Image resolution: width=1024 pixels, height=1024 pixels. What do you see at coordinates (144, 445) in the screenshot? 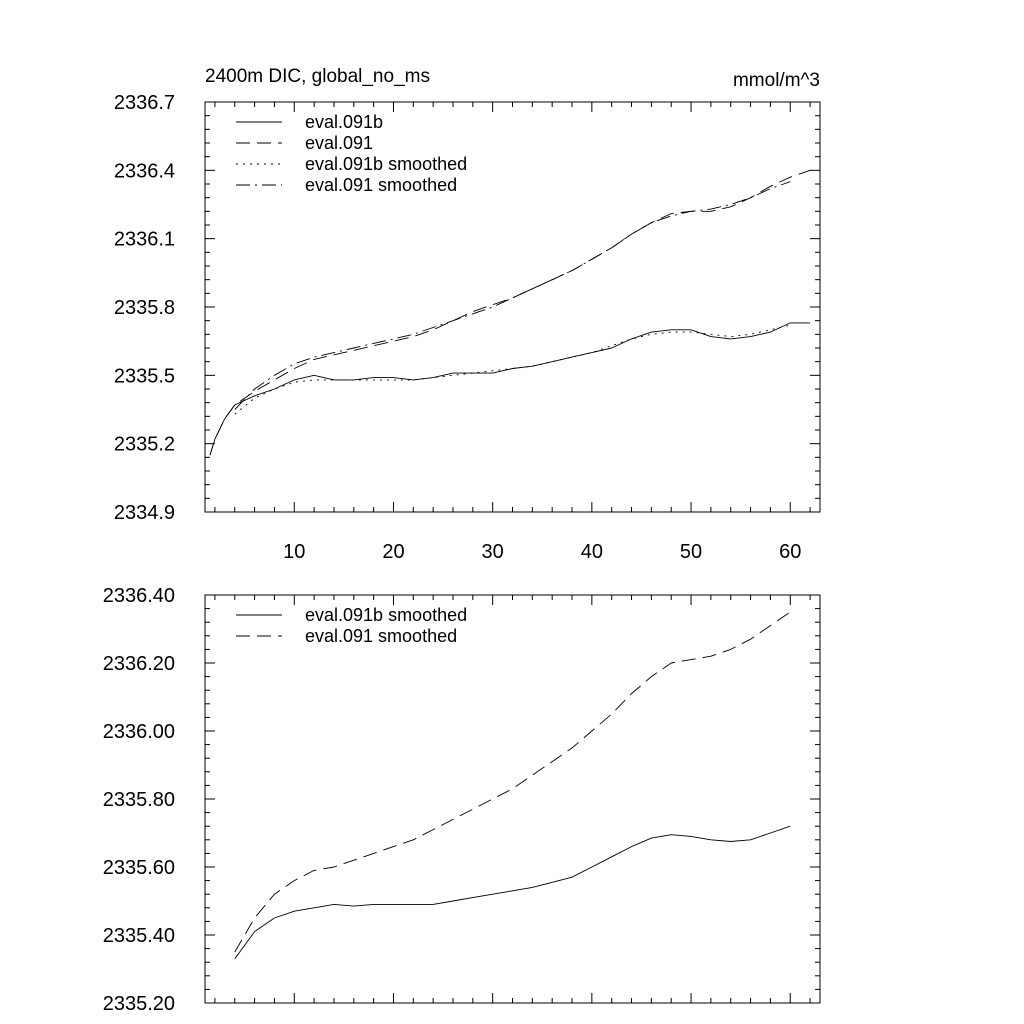
I see `y-tick-label: 2335.2` at bounding box center [144, 445].